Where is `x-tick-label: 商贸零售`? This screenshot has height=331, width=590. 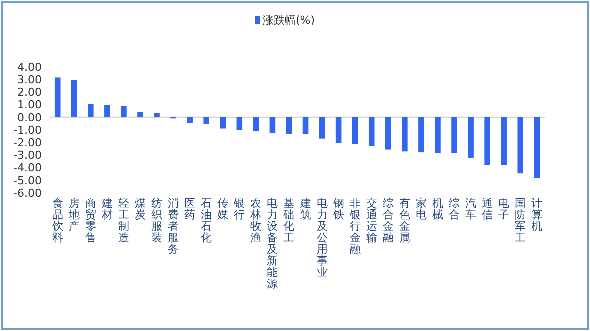 x-tick-label: 商贸零售 is located at coordinates (90, 220).